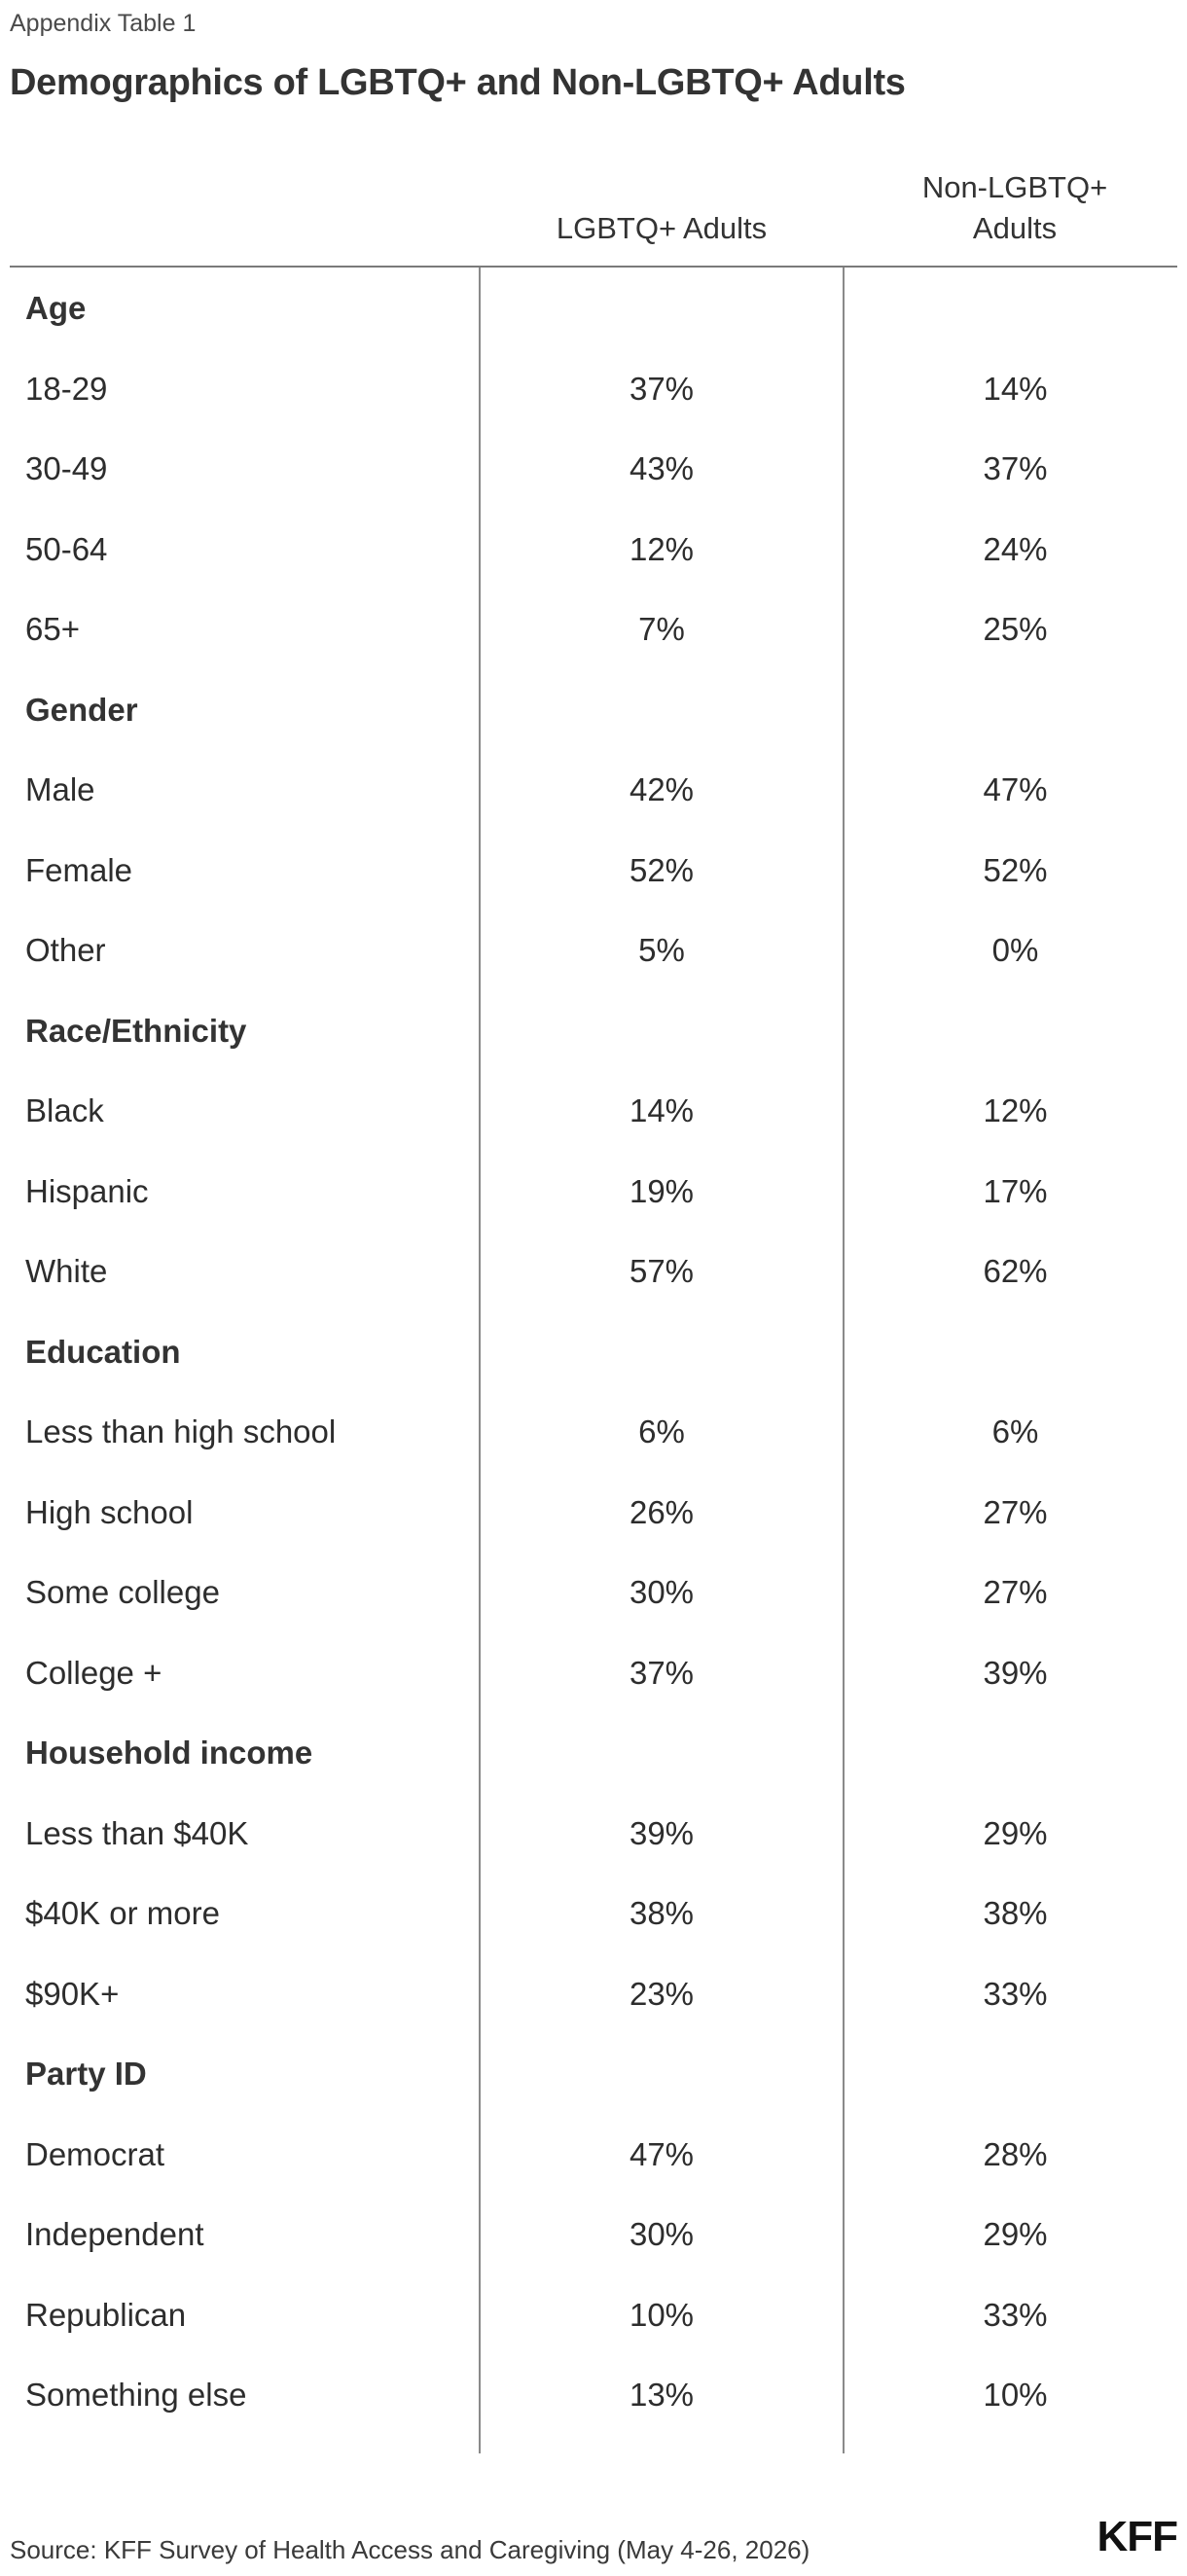 This screenshot has width=1187, height=2576. Describe the element at coordinates (593, 789) in the screenshot. I see `table-row: Male 42% 47%` at that location.